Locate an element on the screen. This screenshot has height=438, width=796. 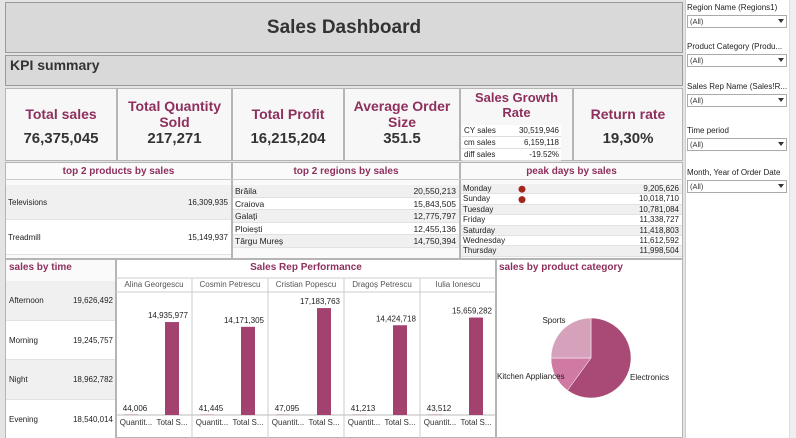
category-label: Dragoș Petrescu is located at coordinates (382, 284).